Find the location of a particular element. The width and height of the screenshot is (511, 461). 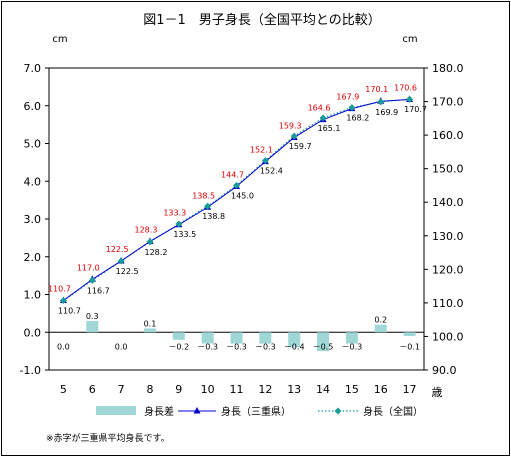

left-tick-label: 0.0 is located at coordinates (33, 332).